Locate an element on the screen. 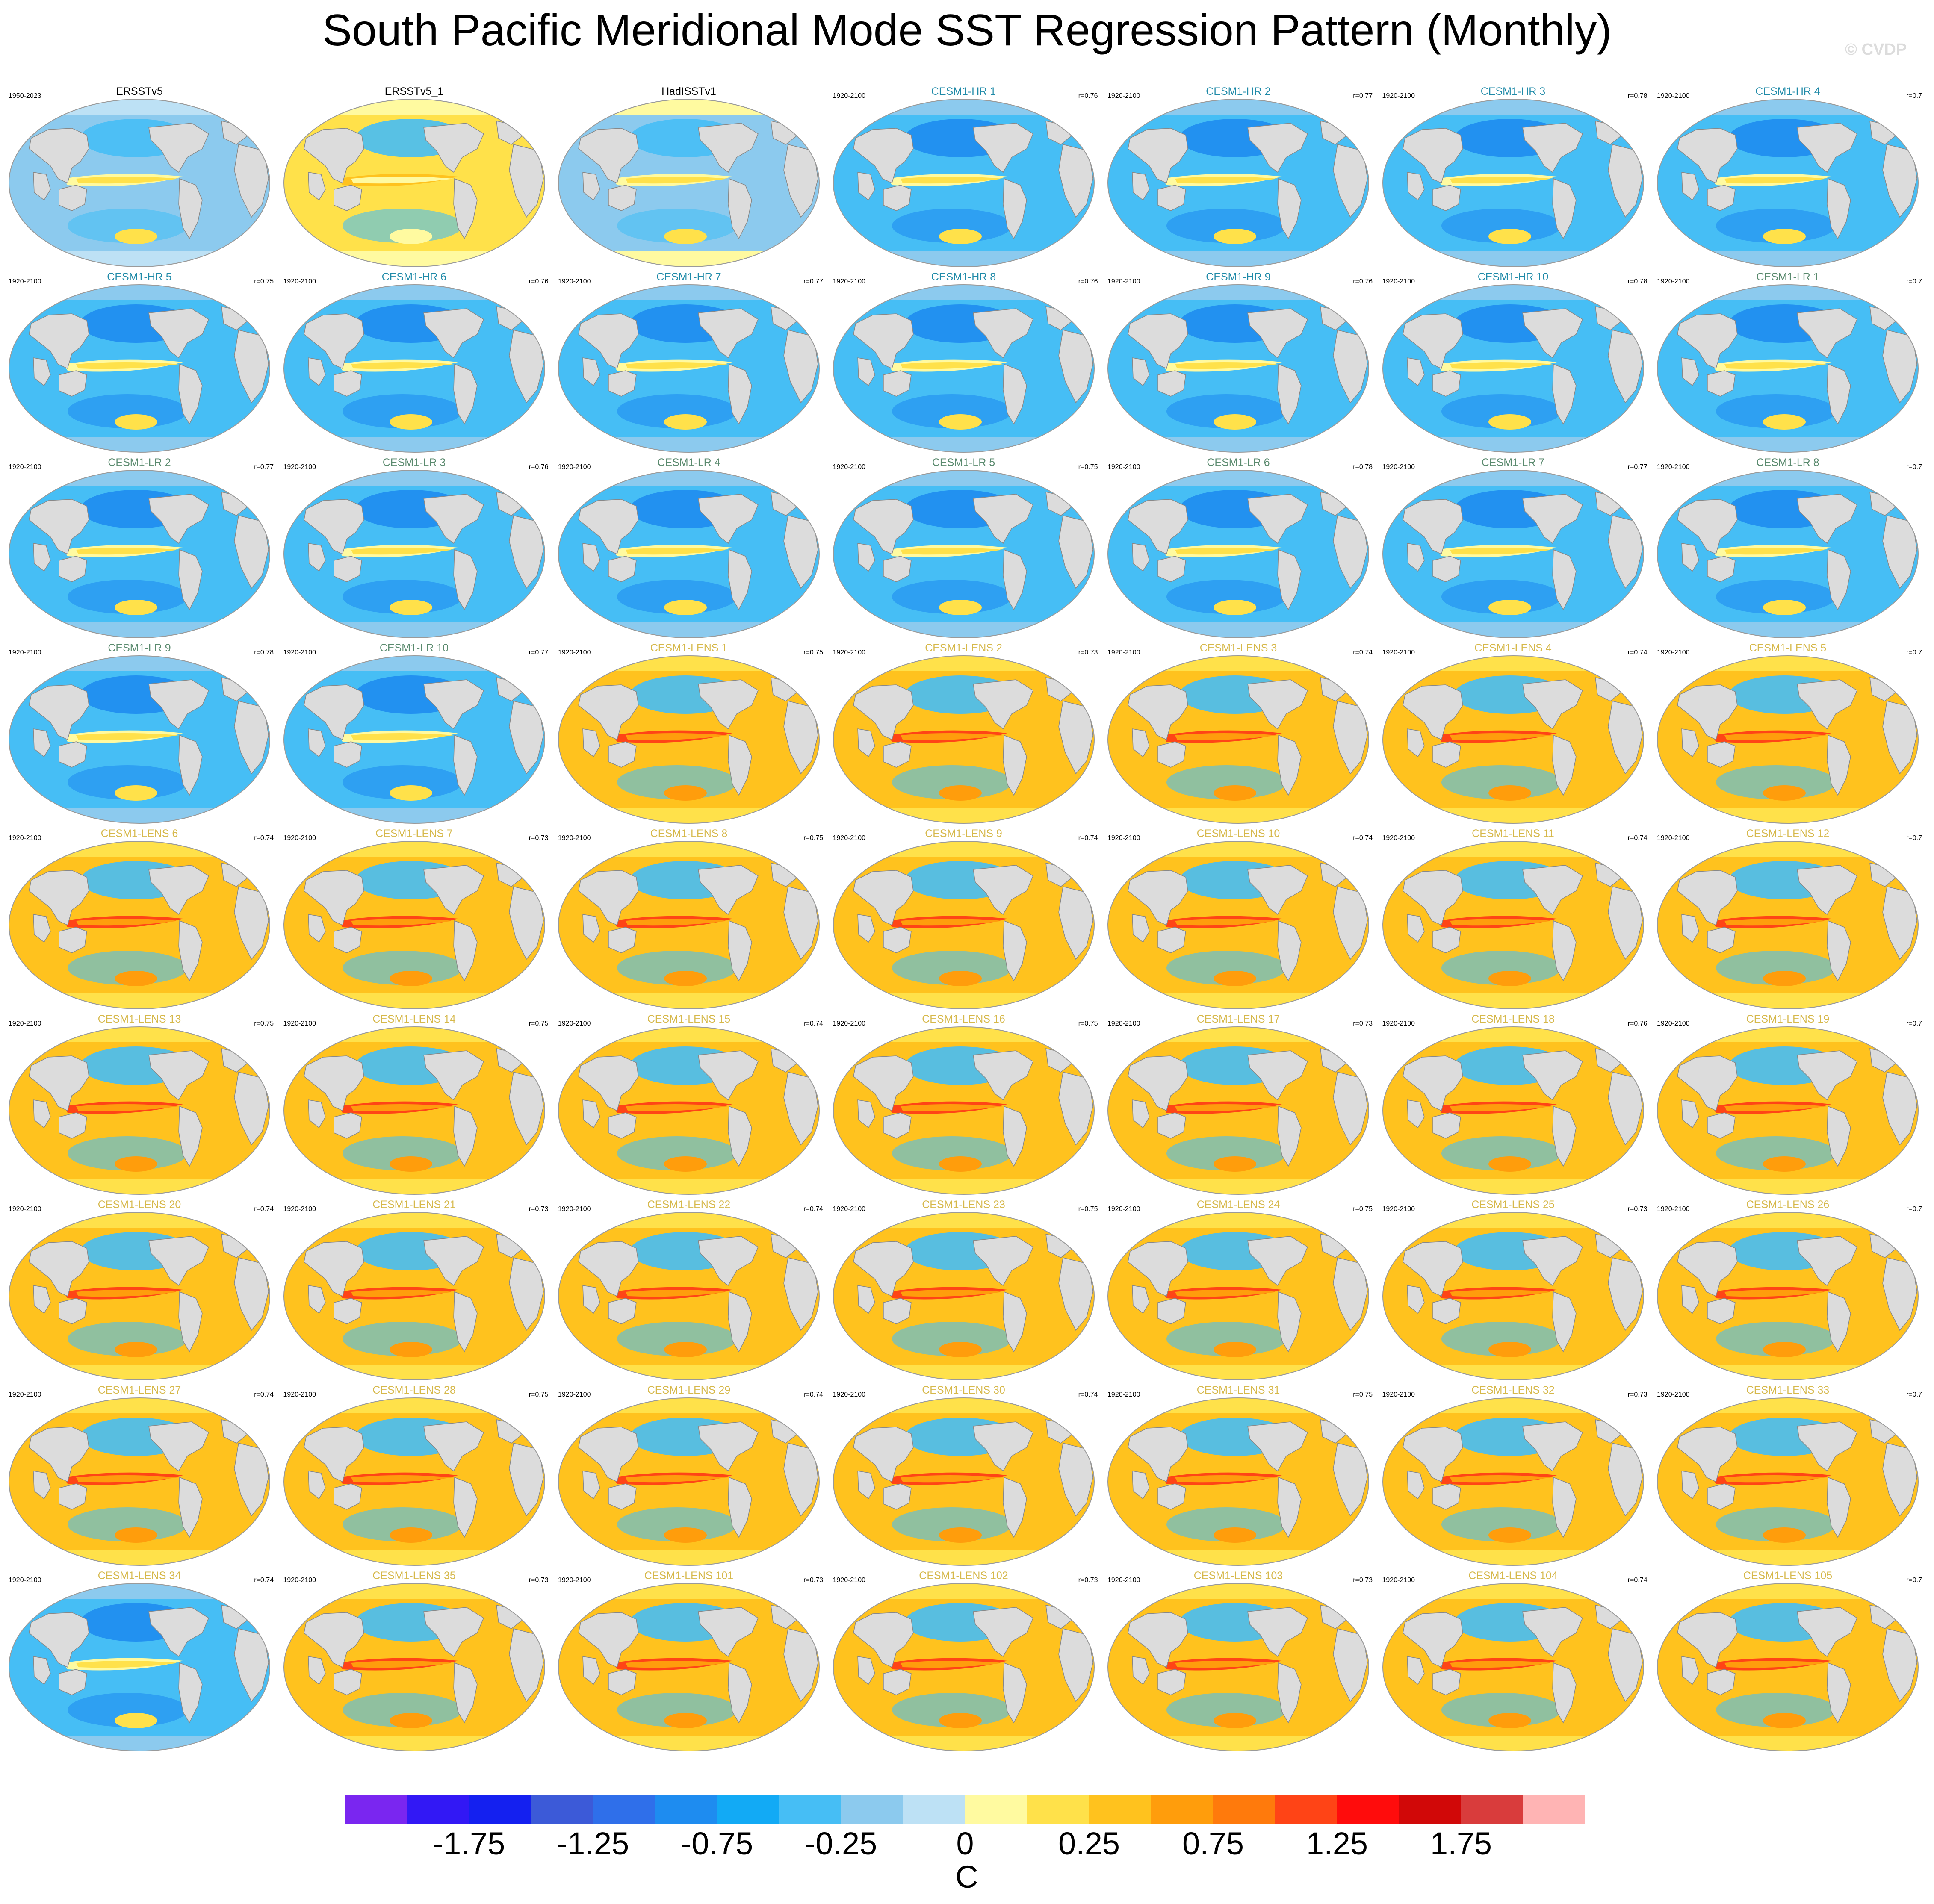 The image size is (1934, 1904). panel-title: CESM1-LENS 104 is located at coordinates (1513, 1576).